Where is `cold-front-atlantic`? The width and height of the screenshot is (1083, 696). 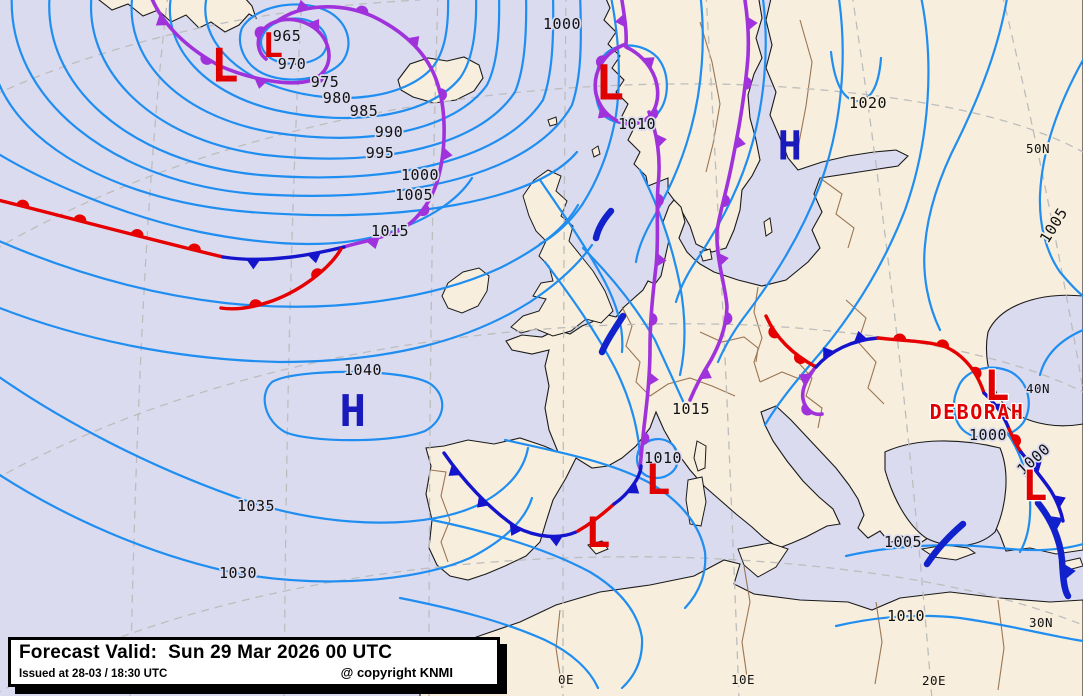 cold-front-atlantic is located at coordinates (283, 253).